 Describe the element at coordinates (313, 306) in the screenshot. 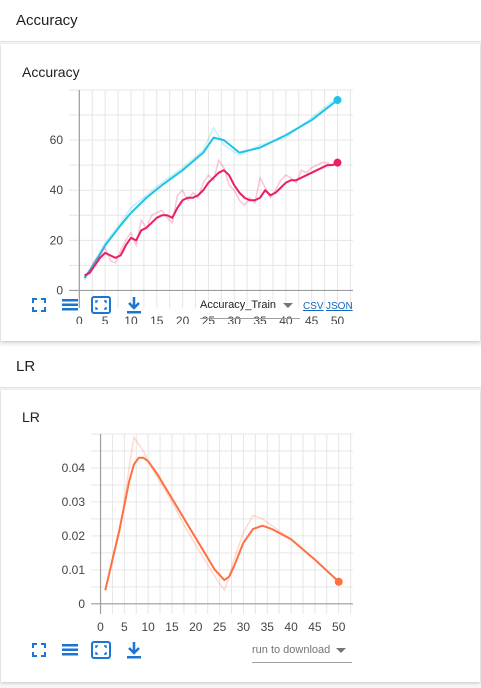

I see `csv-link: CSV` at that location.